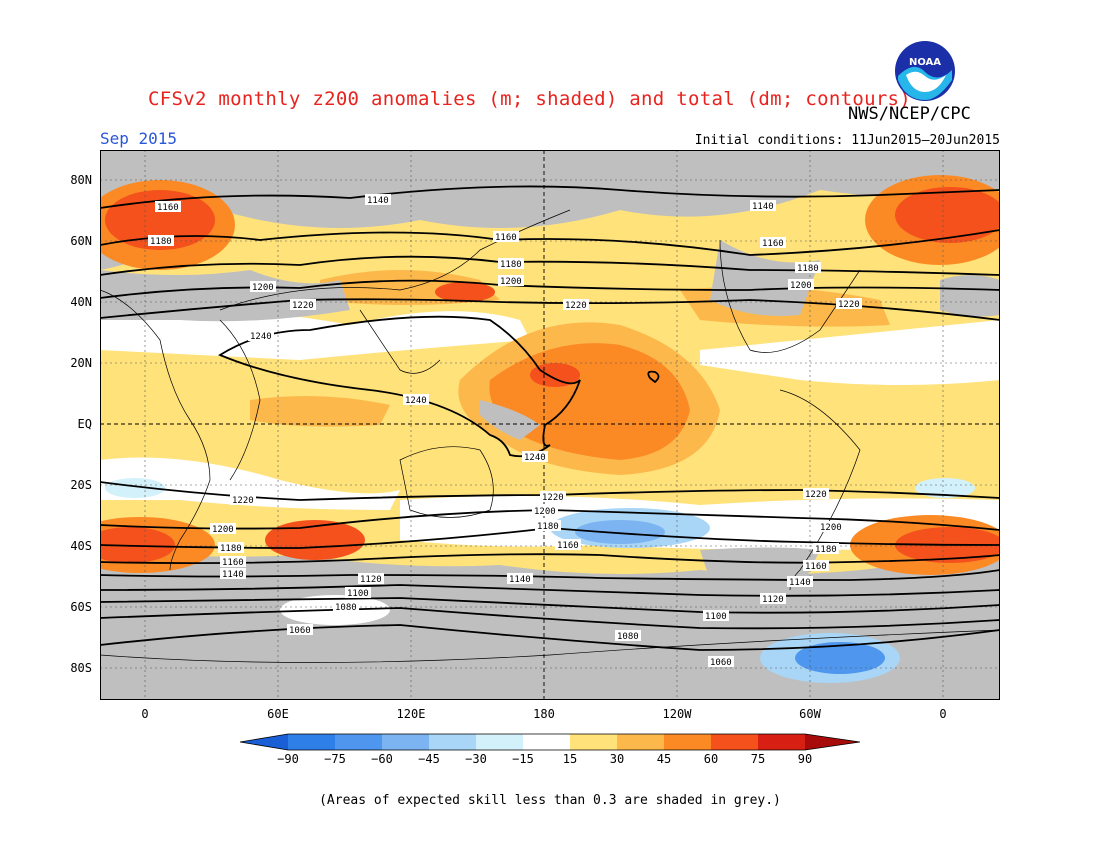 Image resolution: width=1100 pixels, height=850 pixels. I want to click on logo-text: NOAA, so click(925, 62).